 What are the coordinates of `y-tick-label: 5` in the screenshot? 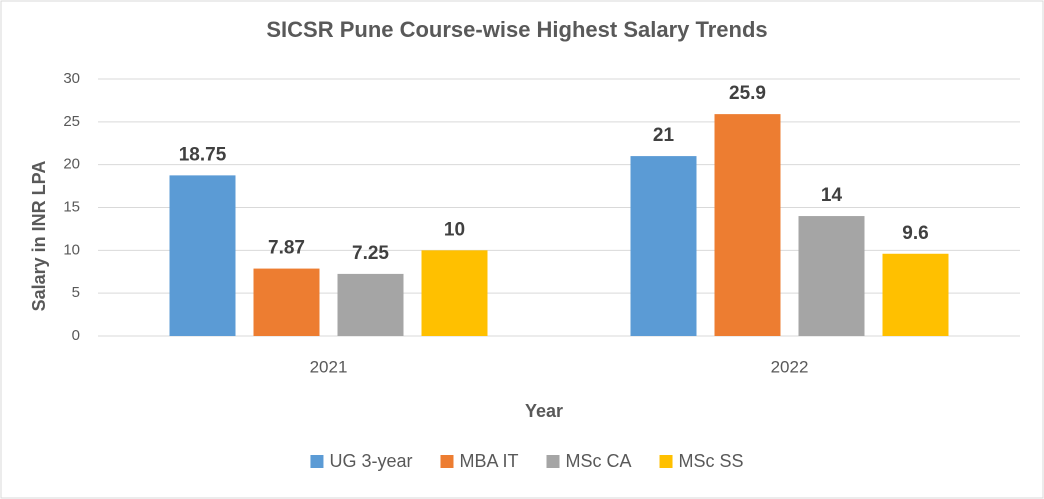 It's located at (76, 292).